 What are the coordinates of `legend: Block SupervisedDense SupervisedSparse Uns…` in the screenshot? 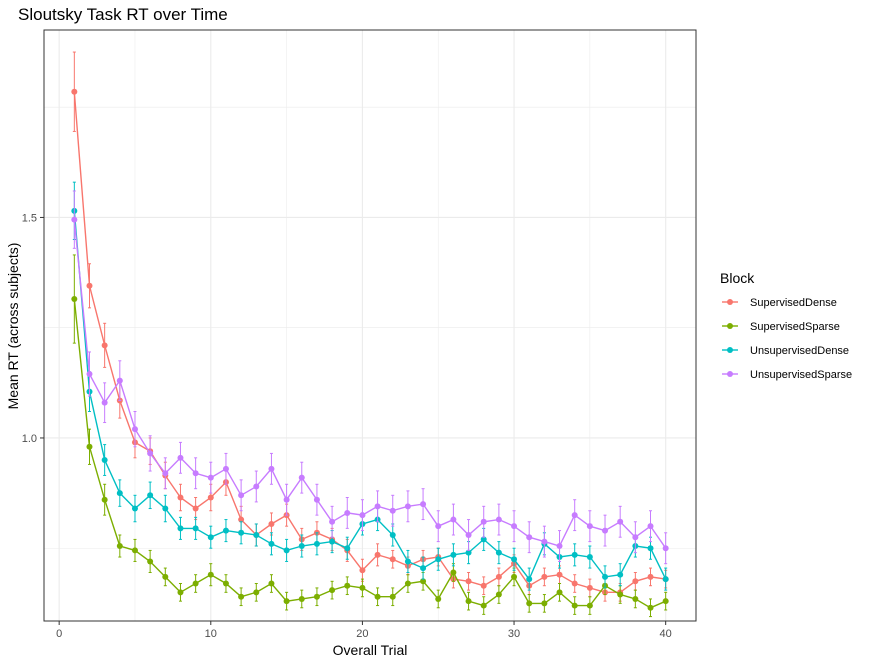 It's located at (786, 325).